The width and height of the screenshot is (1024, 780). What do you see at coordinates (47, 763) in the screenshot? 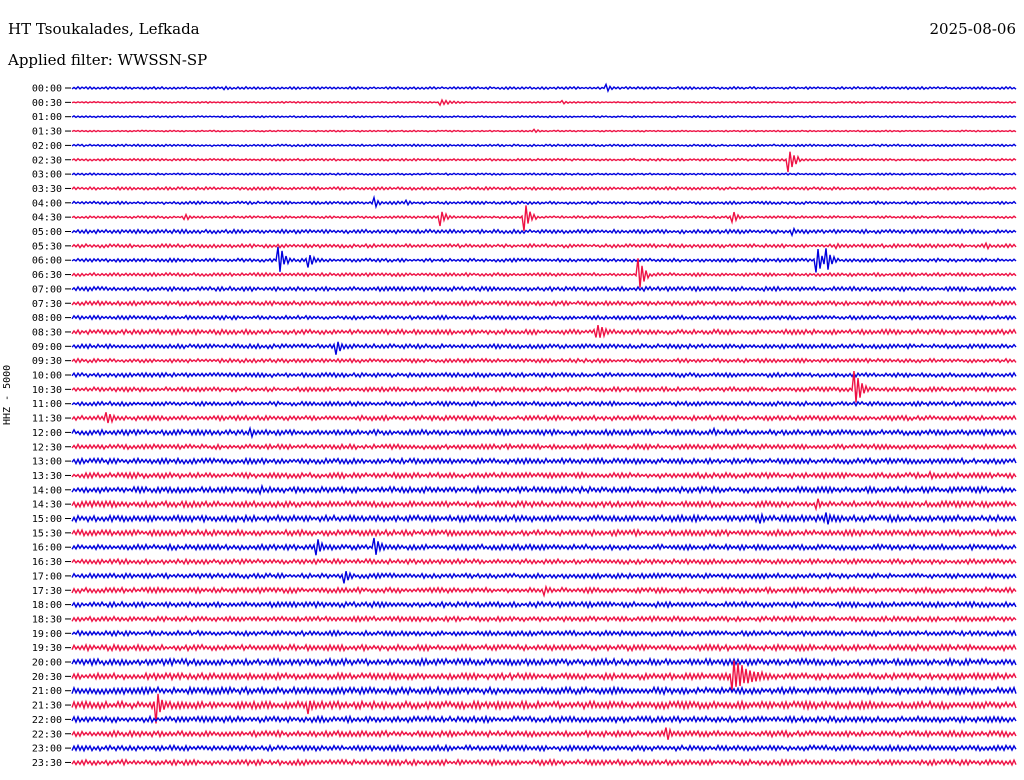
I see `row-time-label: 23:30` at bounding box center [47, 763].